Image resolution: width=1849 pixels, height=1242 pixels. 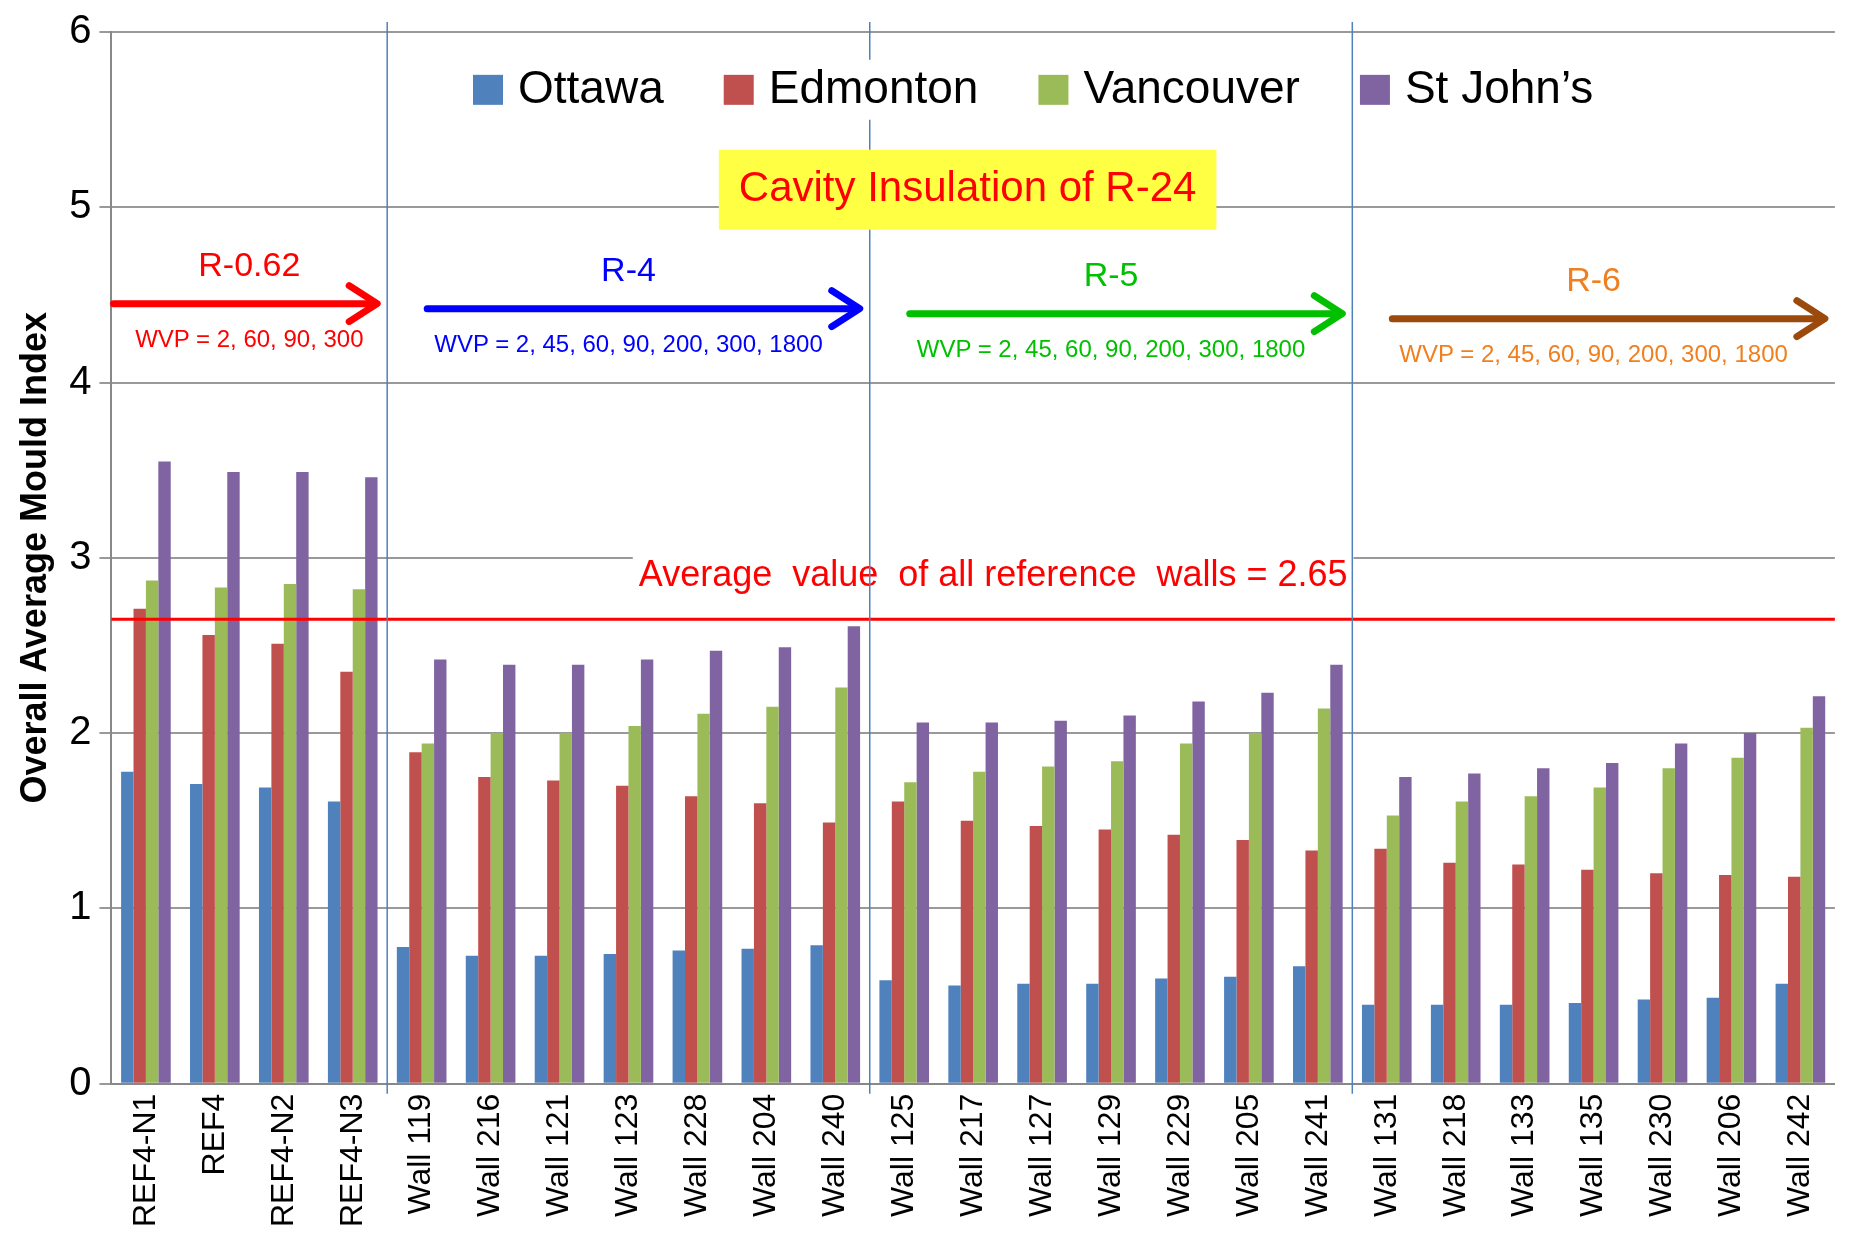 What do you see at coordinates (1591, 1155) in the screenshot?
I see `x-tick-label: Wall 135` at bounding box center [1591, 1155].